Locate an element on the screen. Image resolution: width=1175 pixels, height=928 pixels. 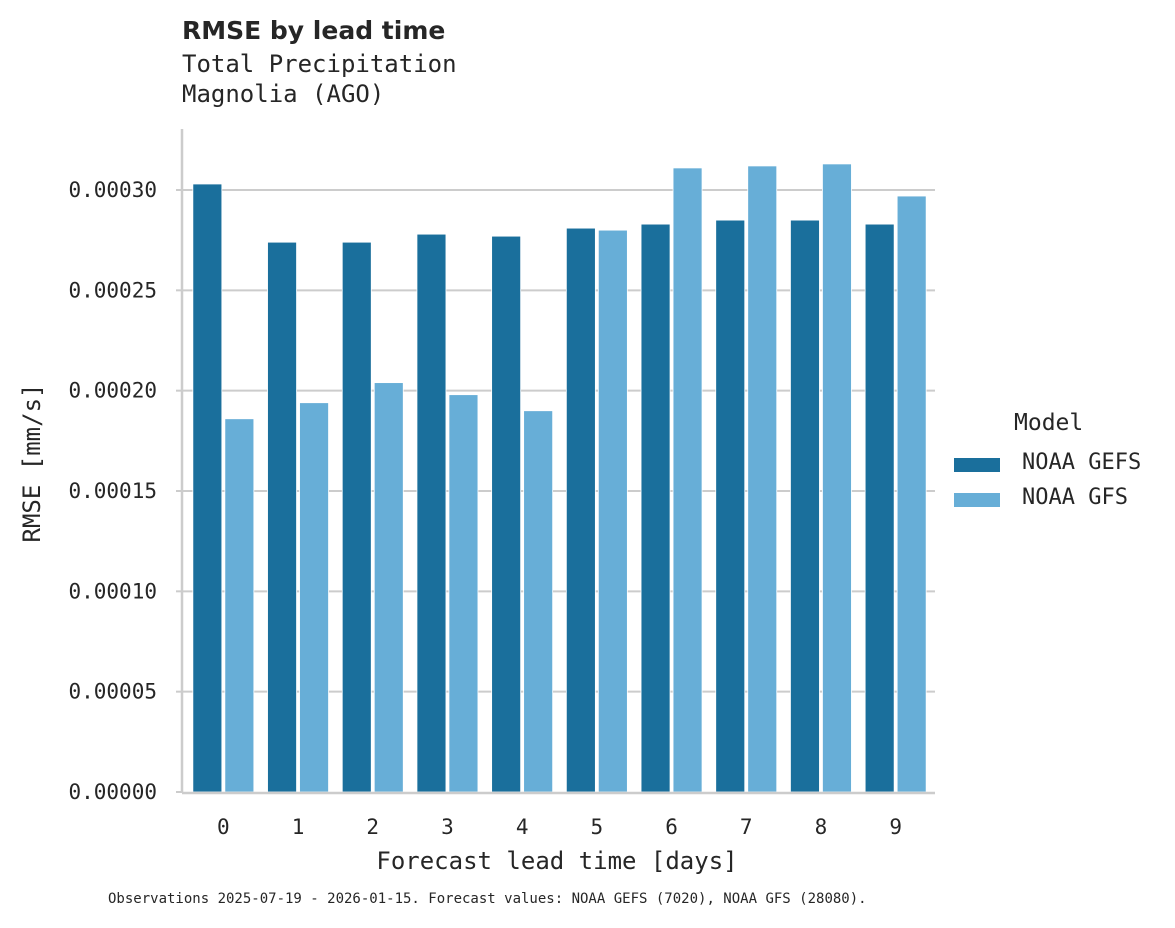
legend-item-gefs: NOAA GEFS is located at coordinates (1062, 466).